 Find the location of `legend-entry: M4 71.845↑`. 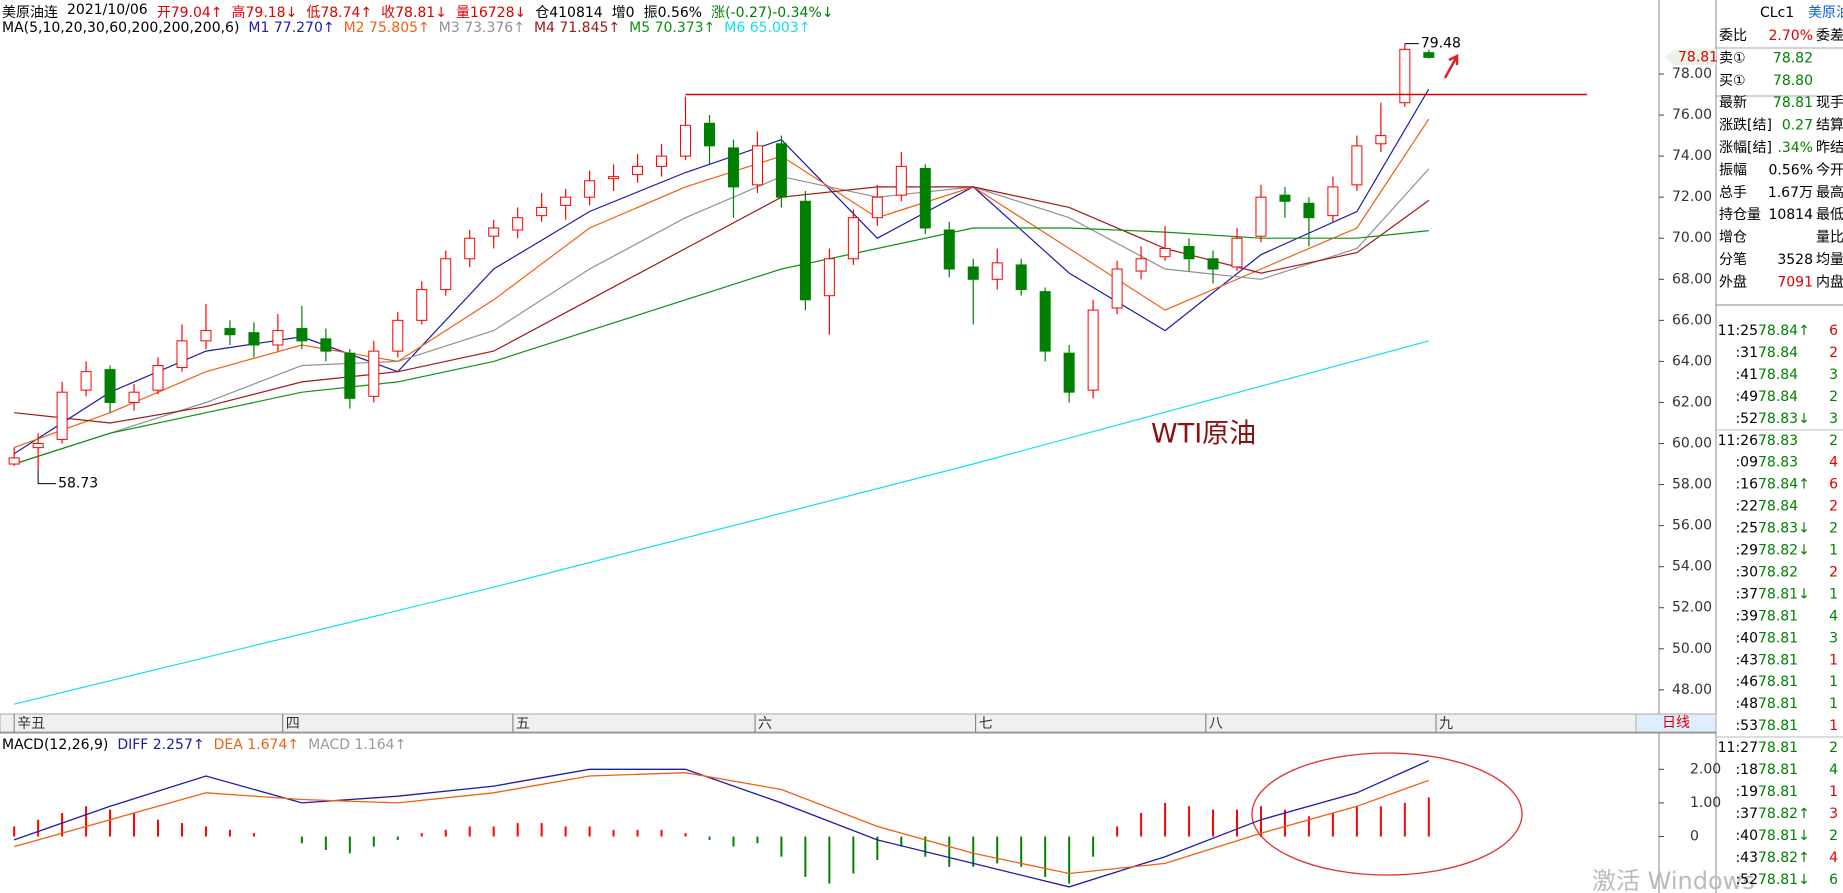

legend-entry: M4 71.845↑ is located at coordinates (577, 28).